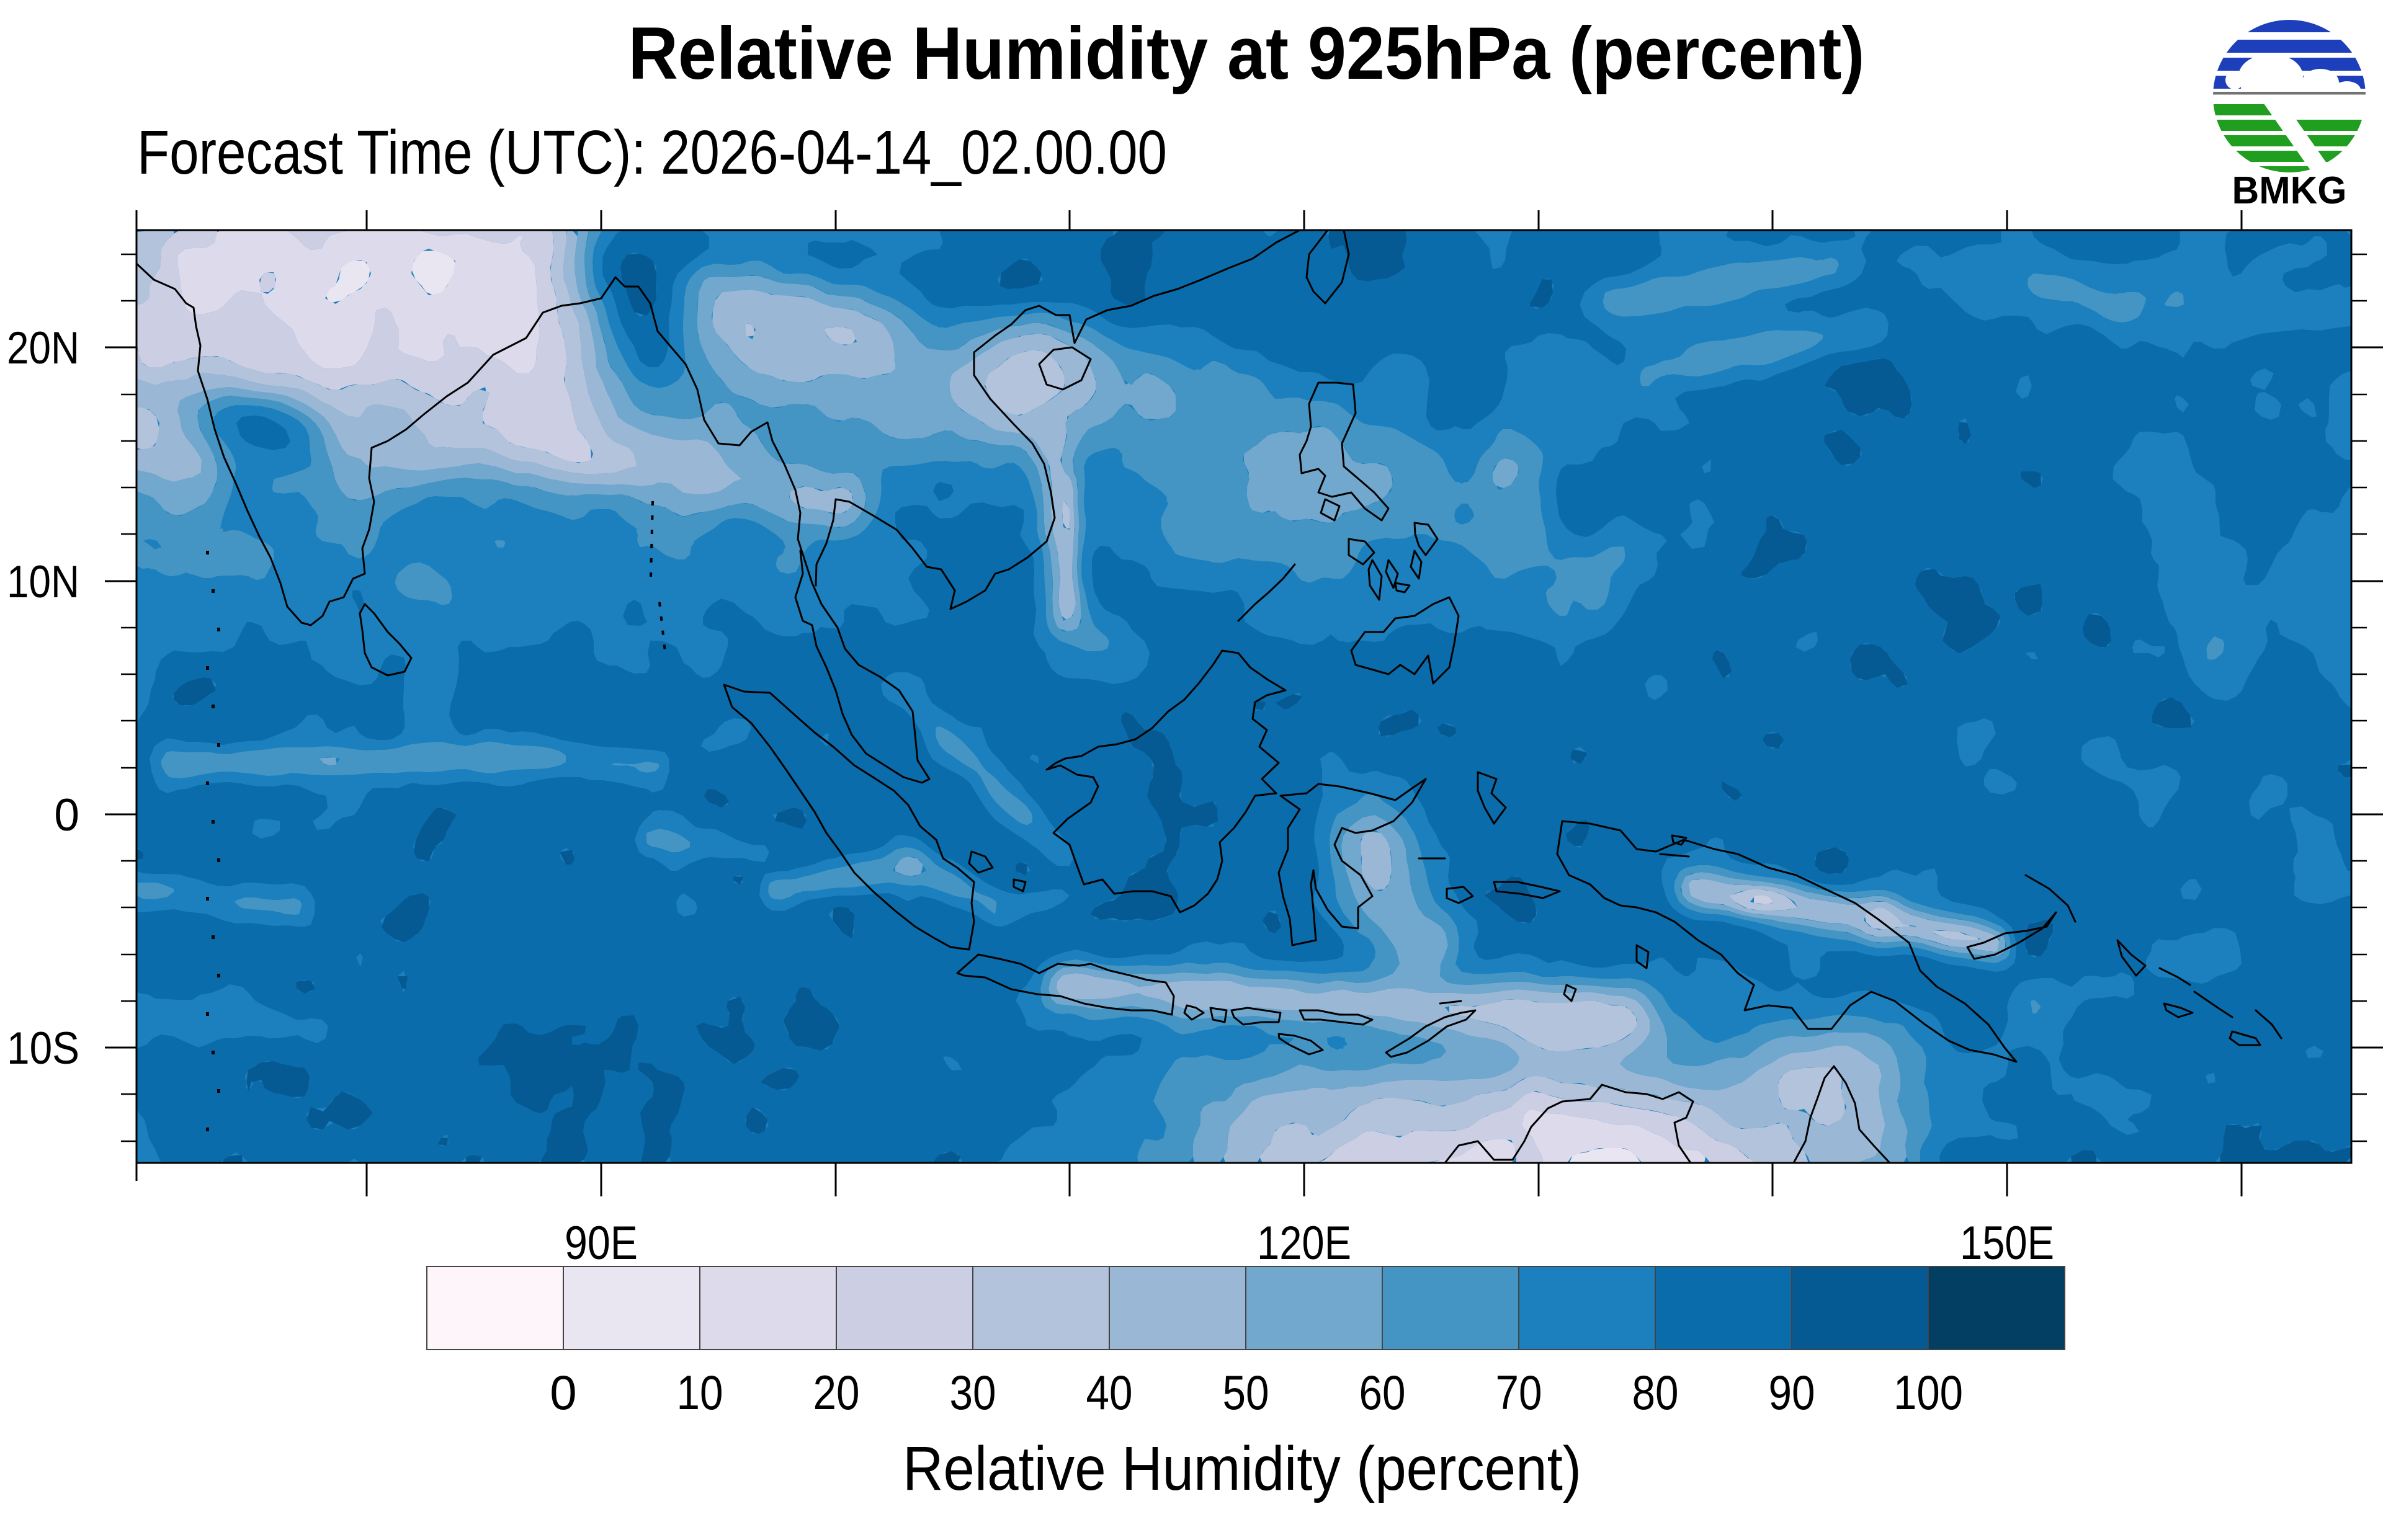 This screenshot has width=2383, height=1540. I want to click on svg-text: 30, so click(973, 1392).